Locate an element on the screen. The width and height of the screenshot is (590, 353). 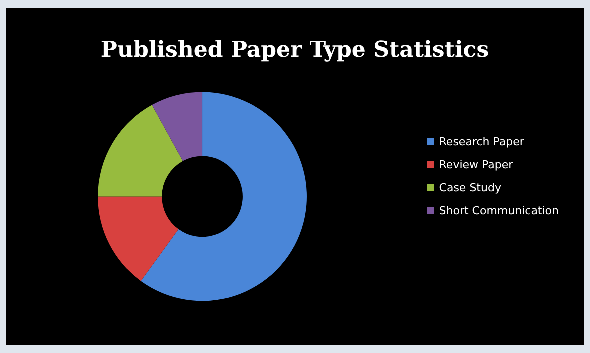
chart-title: Published Paper Type Statistics is located at coordinates (295, 50).